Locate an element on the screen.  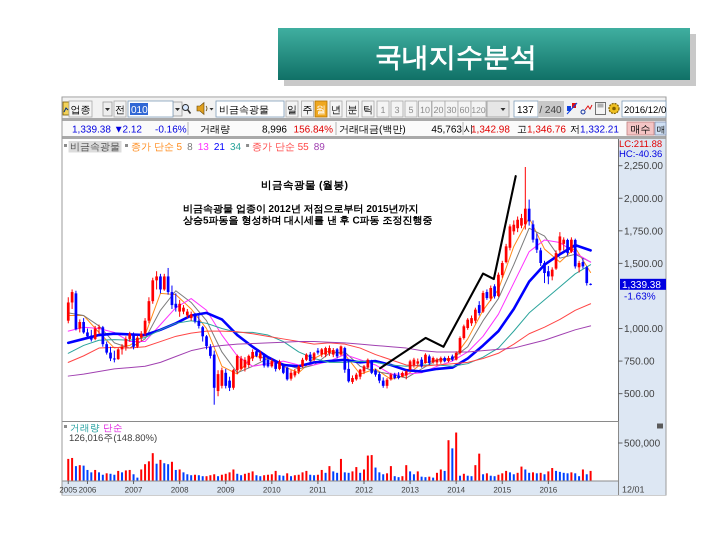
y-tick-label: 500.00 is located at coordinates (640, 394).